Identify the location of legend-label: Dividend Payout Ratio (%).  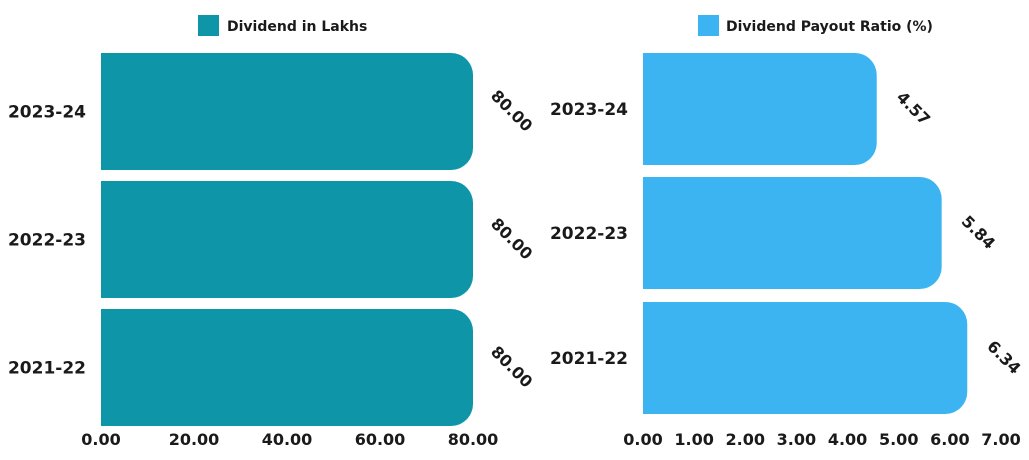
(829, 27).